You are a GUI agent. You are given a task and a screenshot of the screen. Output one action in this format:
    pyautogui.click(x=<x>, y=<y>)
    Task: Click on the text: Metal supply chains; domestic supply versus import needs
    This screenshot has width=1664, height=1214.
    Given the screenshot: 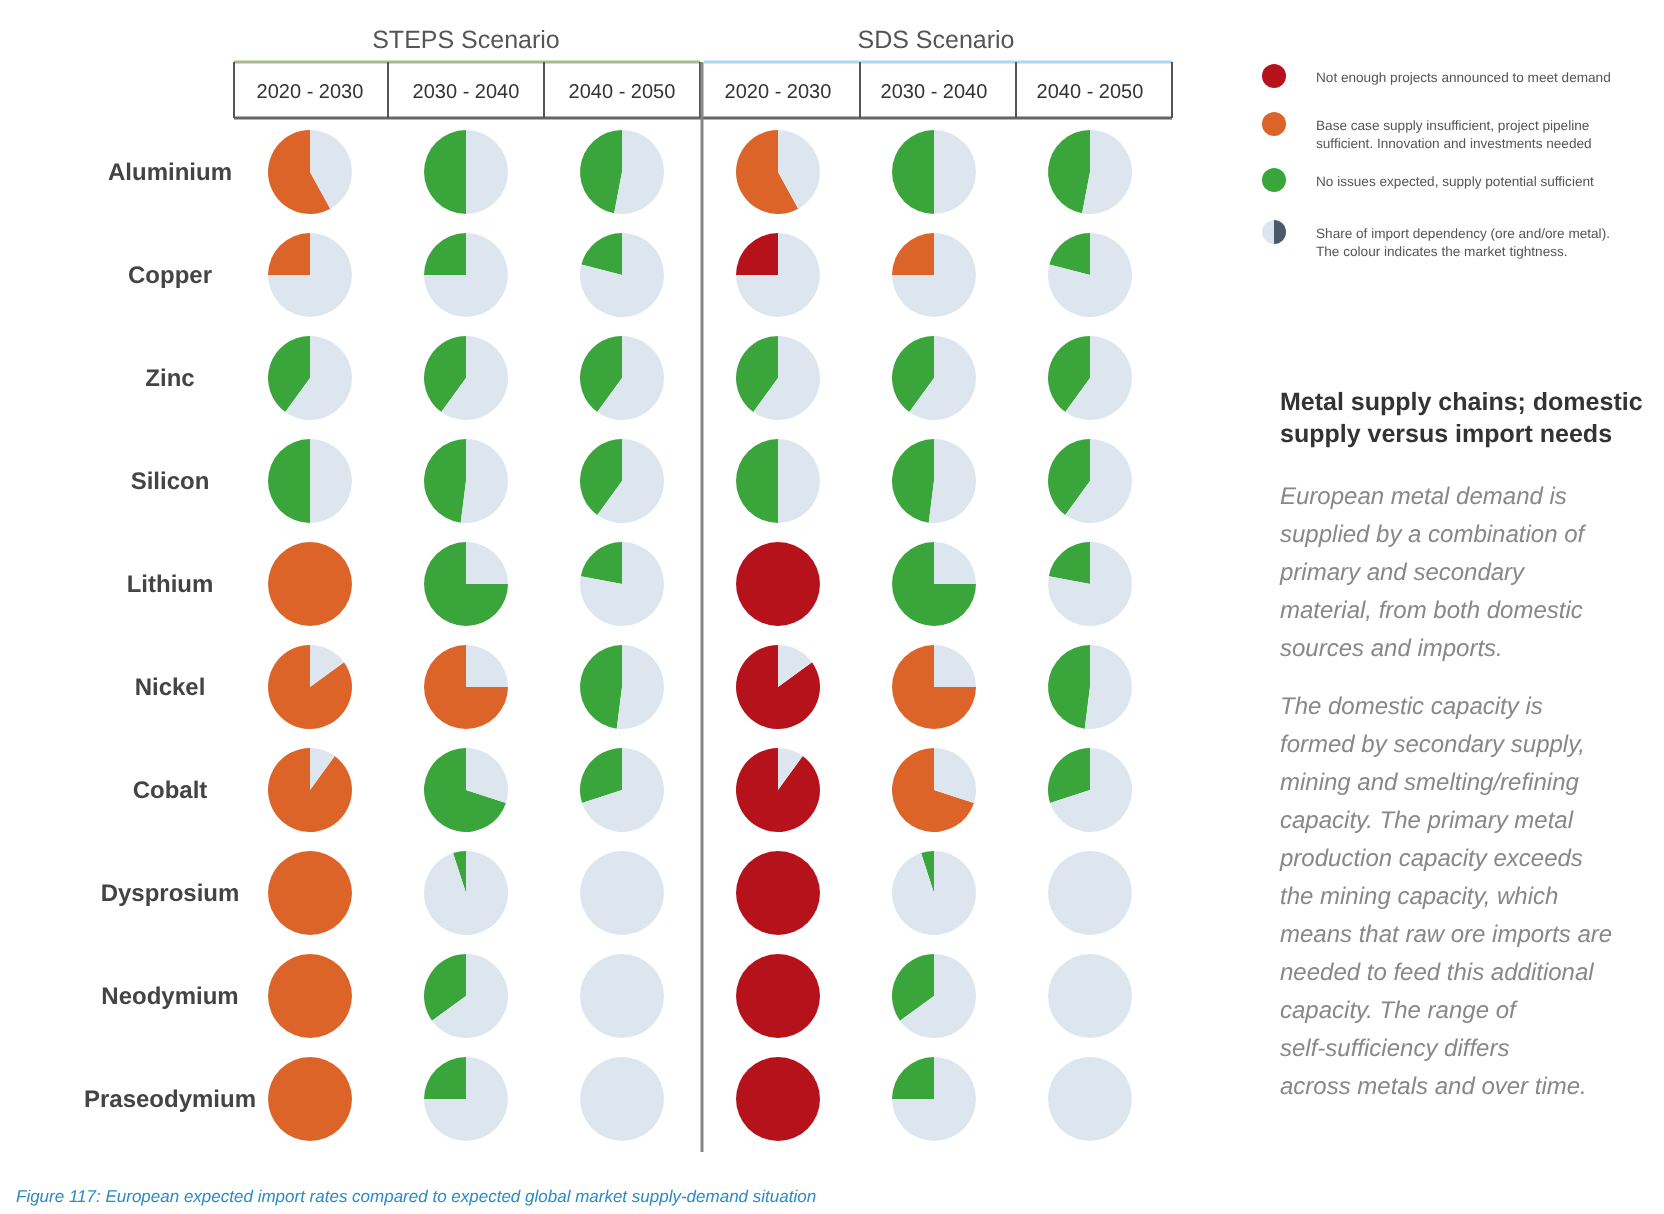 What is the action you would take?
    pyautogui.click(x=1461, y=418)
    